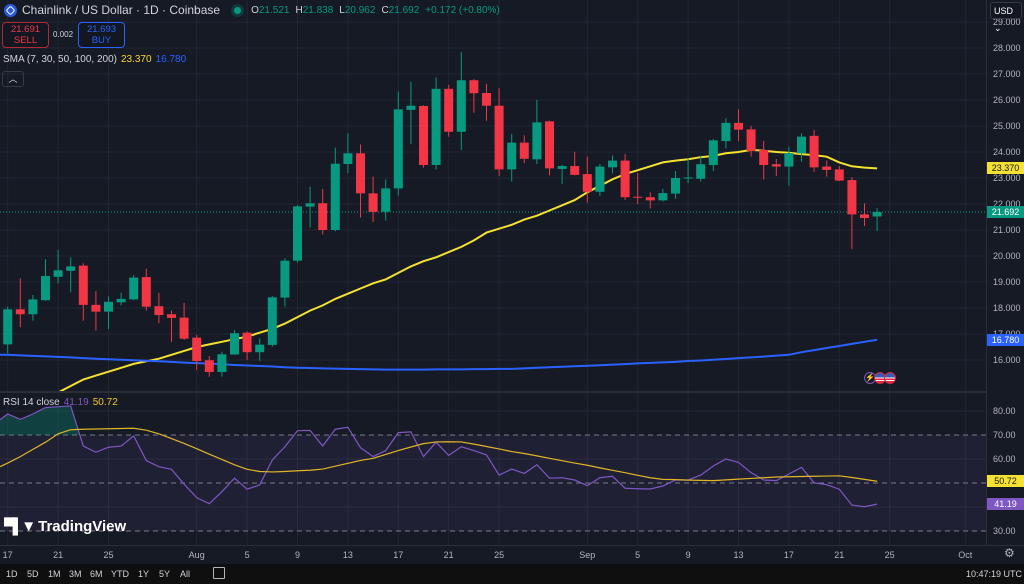 Image resolution: width=1024 pixels, height=584 pixels. I want to click on calendar-icon, so click(219, 573).